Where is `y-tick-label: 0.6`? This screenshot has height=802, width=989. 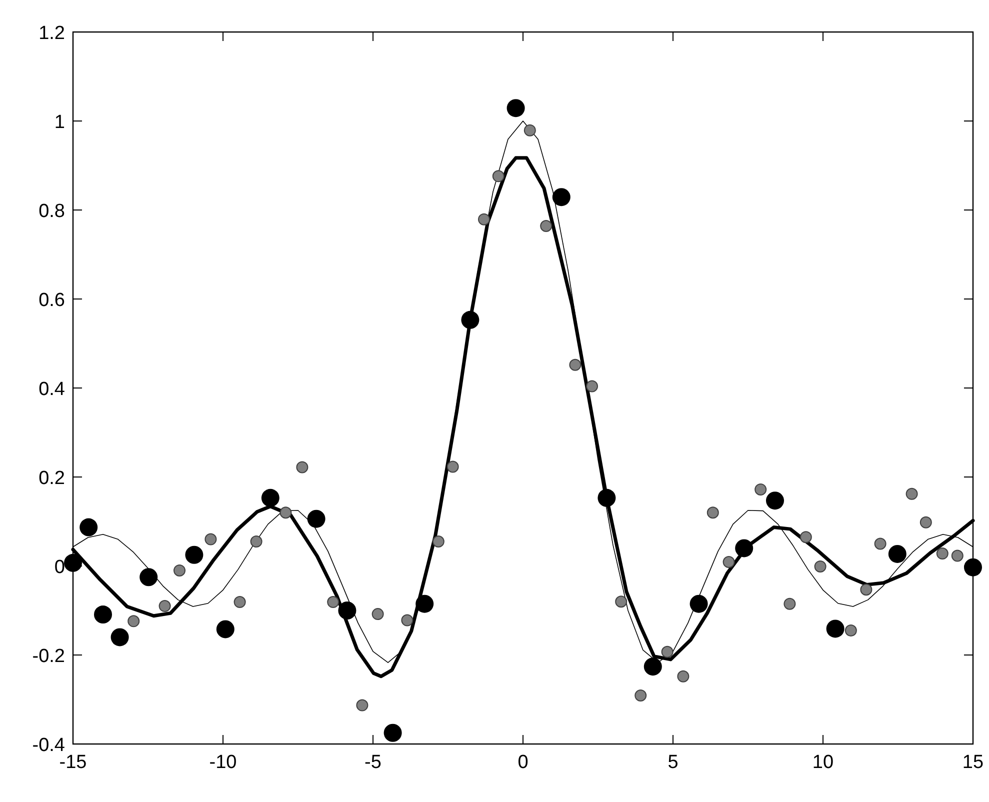 y-tick-label: 0.6 is located at coordinates (51, 300).